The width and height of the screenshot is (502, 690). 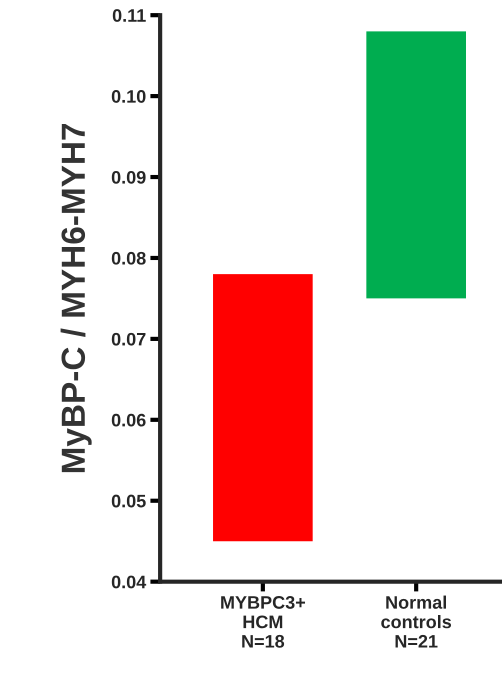 I want to click on y-tick-label: 0.09, so click(x=129, y=177).